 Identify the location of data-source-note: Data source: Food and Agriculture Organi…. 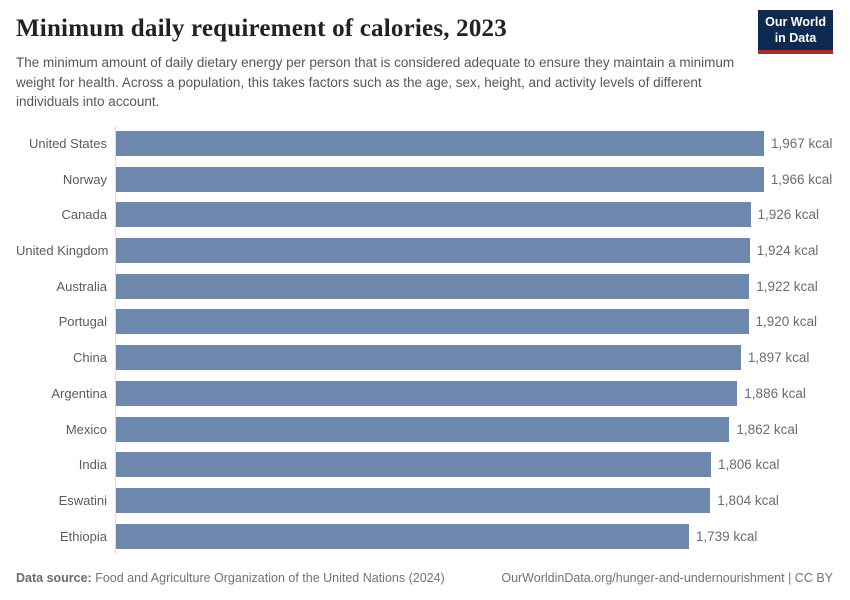
(230, 578).